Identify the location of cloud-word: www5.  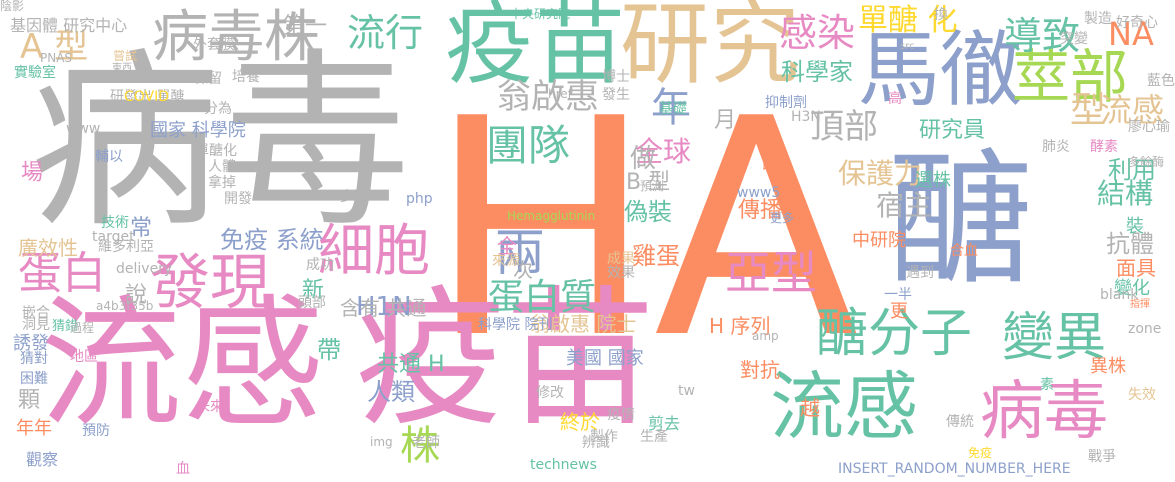
(759, 193).